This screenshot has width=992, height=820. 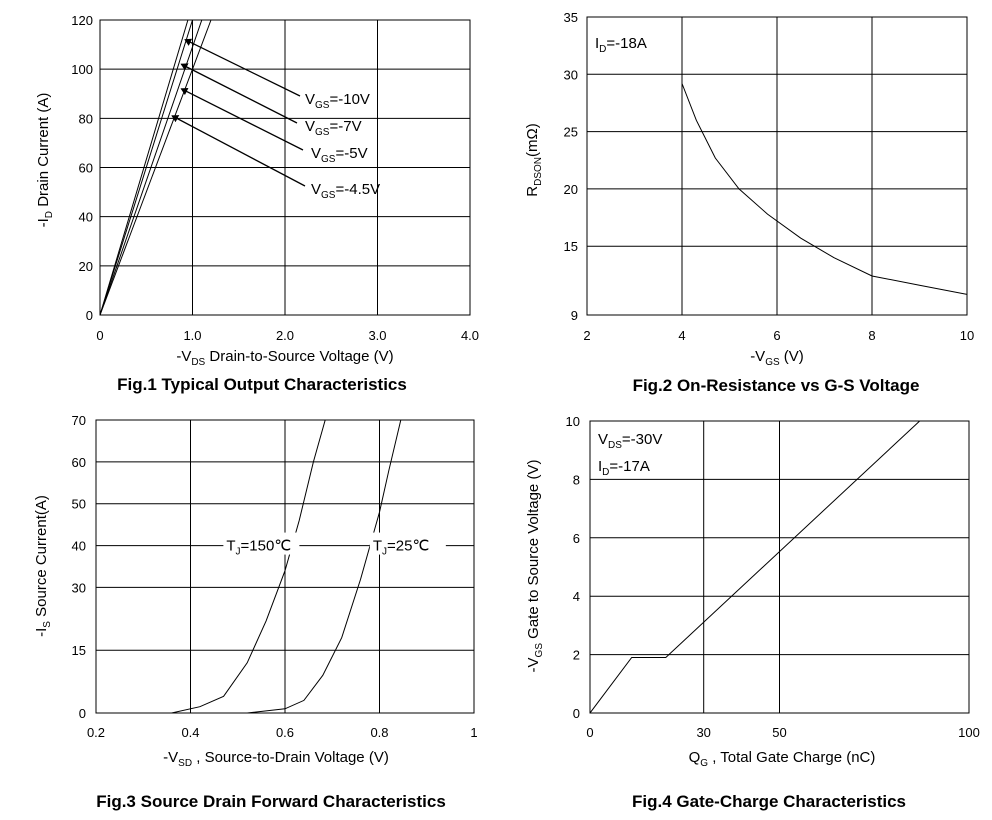 I want to click on fig1-series-label: VGS=-4.5V, so click(x=345, y=191).